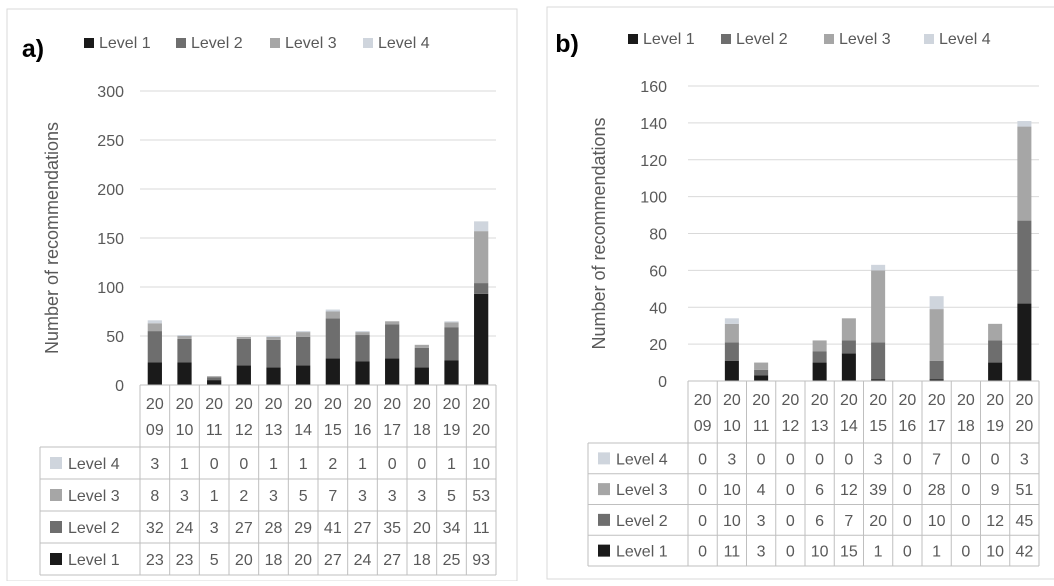 This screenshot has height=586, width=1054. I want to click on y-tick-label: 100, so click(110, 288).